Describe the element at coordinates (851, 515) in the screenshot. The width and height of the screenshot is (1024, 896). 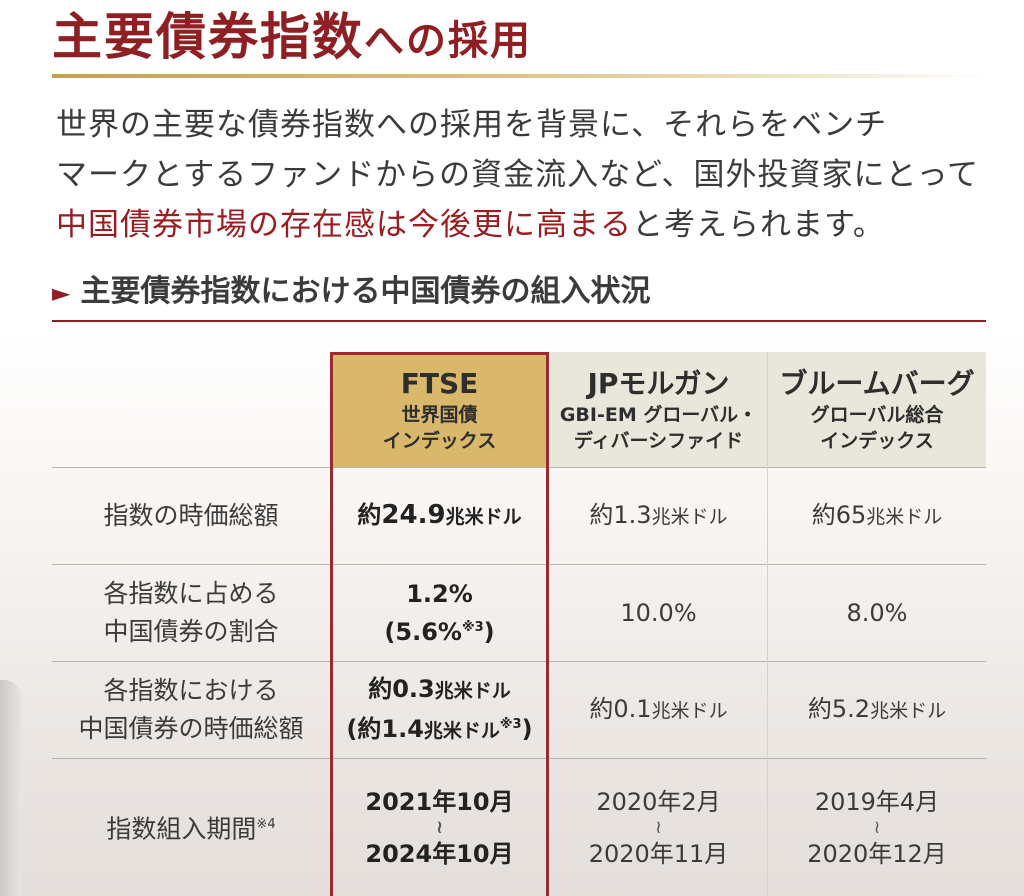
I see `value: 65` at that location.